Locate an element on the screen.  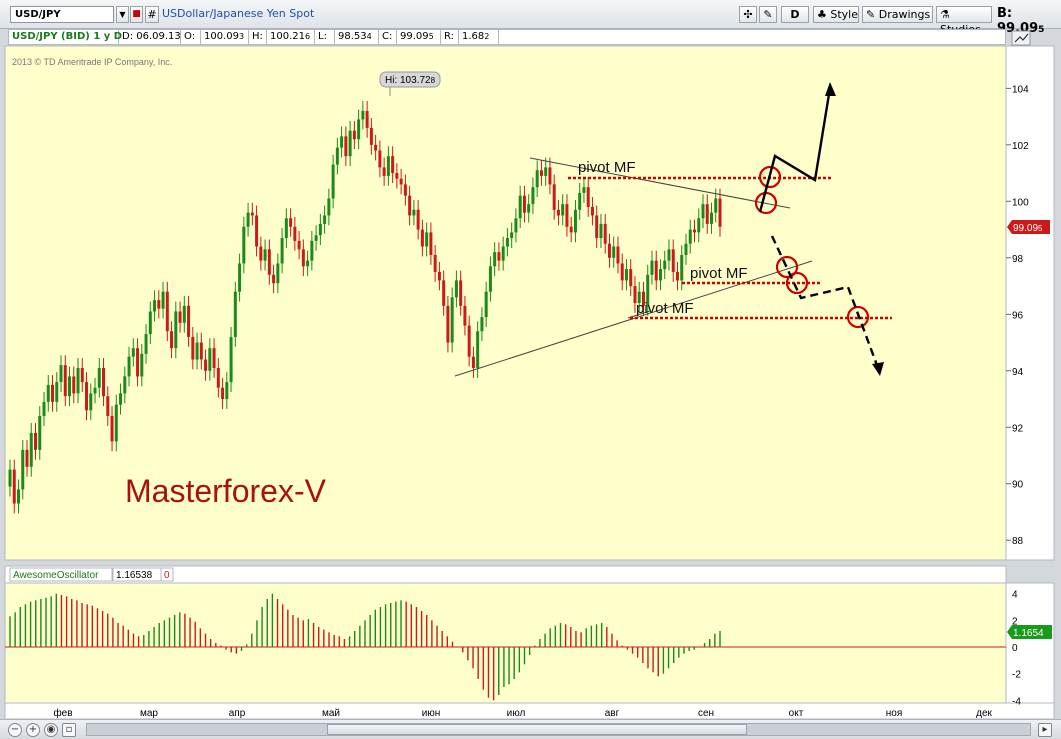
lower-trendline is located at coordinates (633, 318).